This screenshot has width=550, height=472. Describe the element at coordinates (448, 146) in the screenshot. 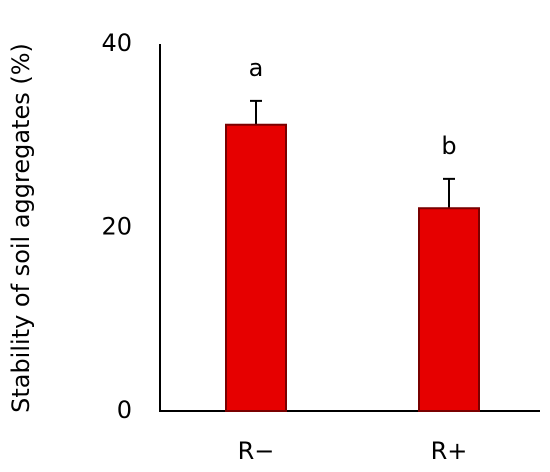

I see `significance-letter: b` at that location.